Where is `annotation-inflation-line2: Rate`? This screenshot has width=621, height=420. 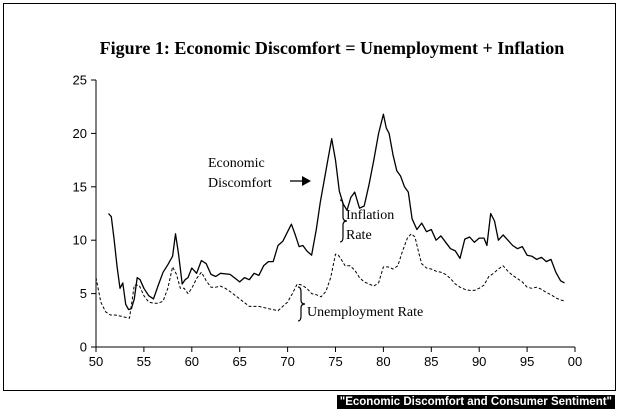
annotation-inflation-line2: Rate is located at coordinates (359, 235).